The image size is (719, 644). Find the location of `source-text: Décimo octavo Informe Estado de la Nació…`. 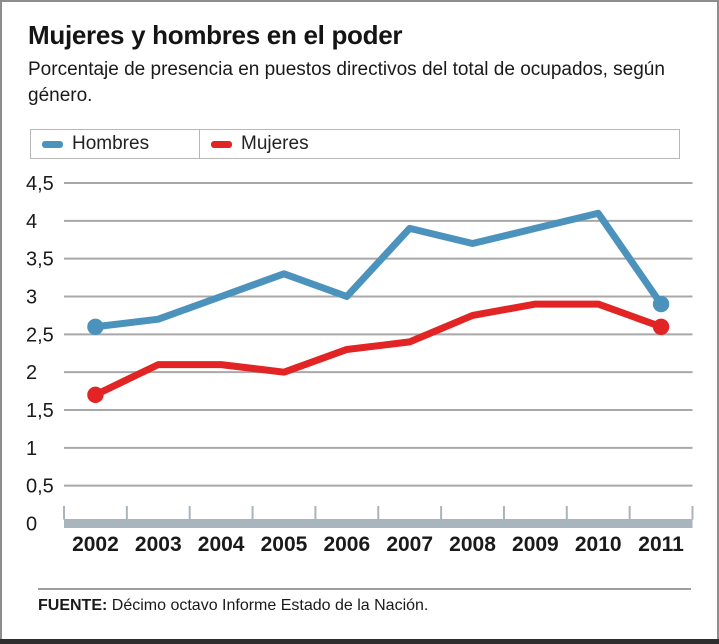

source-text: Décimo octavo Informe Estado de la Nació… is located at coordinates (268, 605).